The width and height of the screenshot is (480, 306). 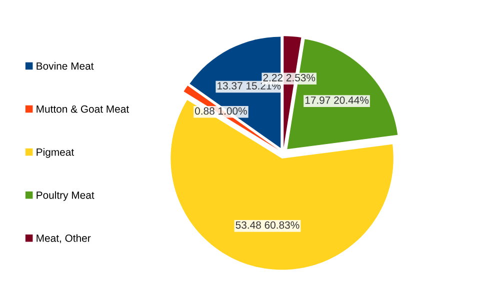 I want to click on legend-label: Mutton & Goat Meat, so click(x=82, y=109).